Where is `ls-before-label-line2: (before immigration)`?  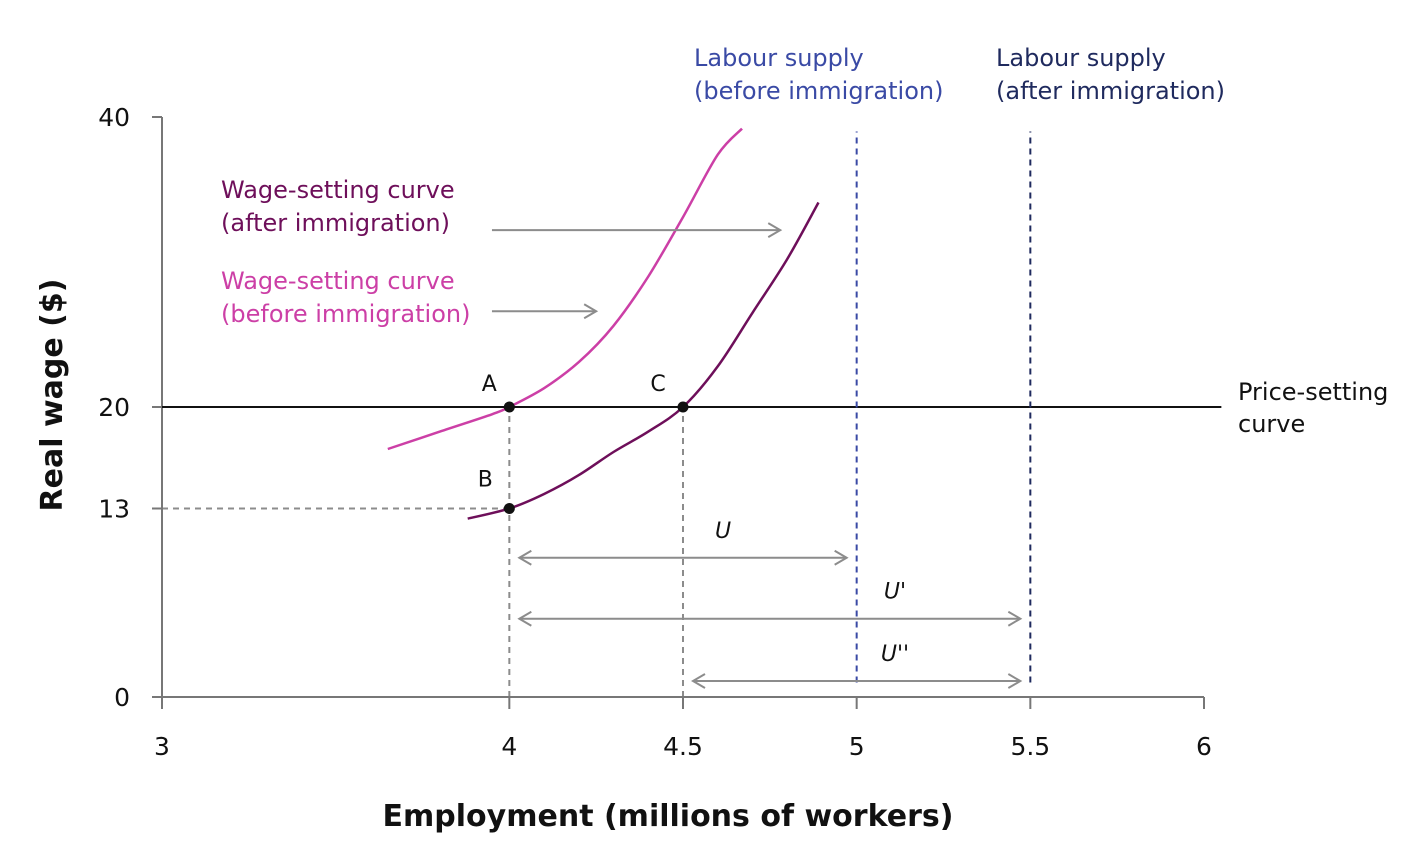 ls-before-label-line2: (before immigration) is located at coordinates (818, 91).